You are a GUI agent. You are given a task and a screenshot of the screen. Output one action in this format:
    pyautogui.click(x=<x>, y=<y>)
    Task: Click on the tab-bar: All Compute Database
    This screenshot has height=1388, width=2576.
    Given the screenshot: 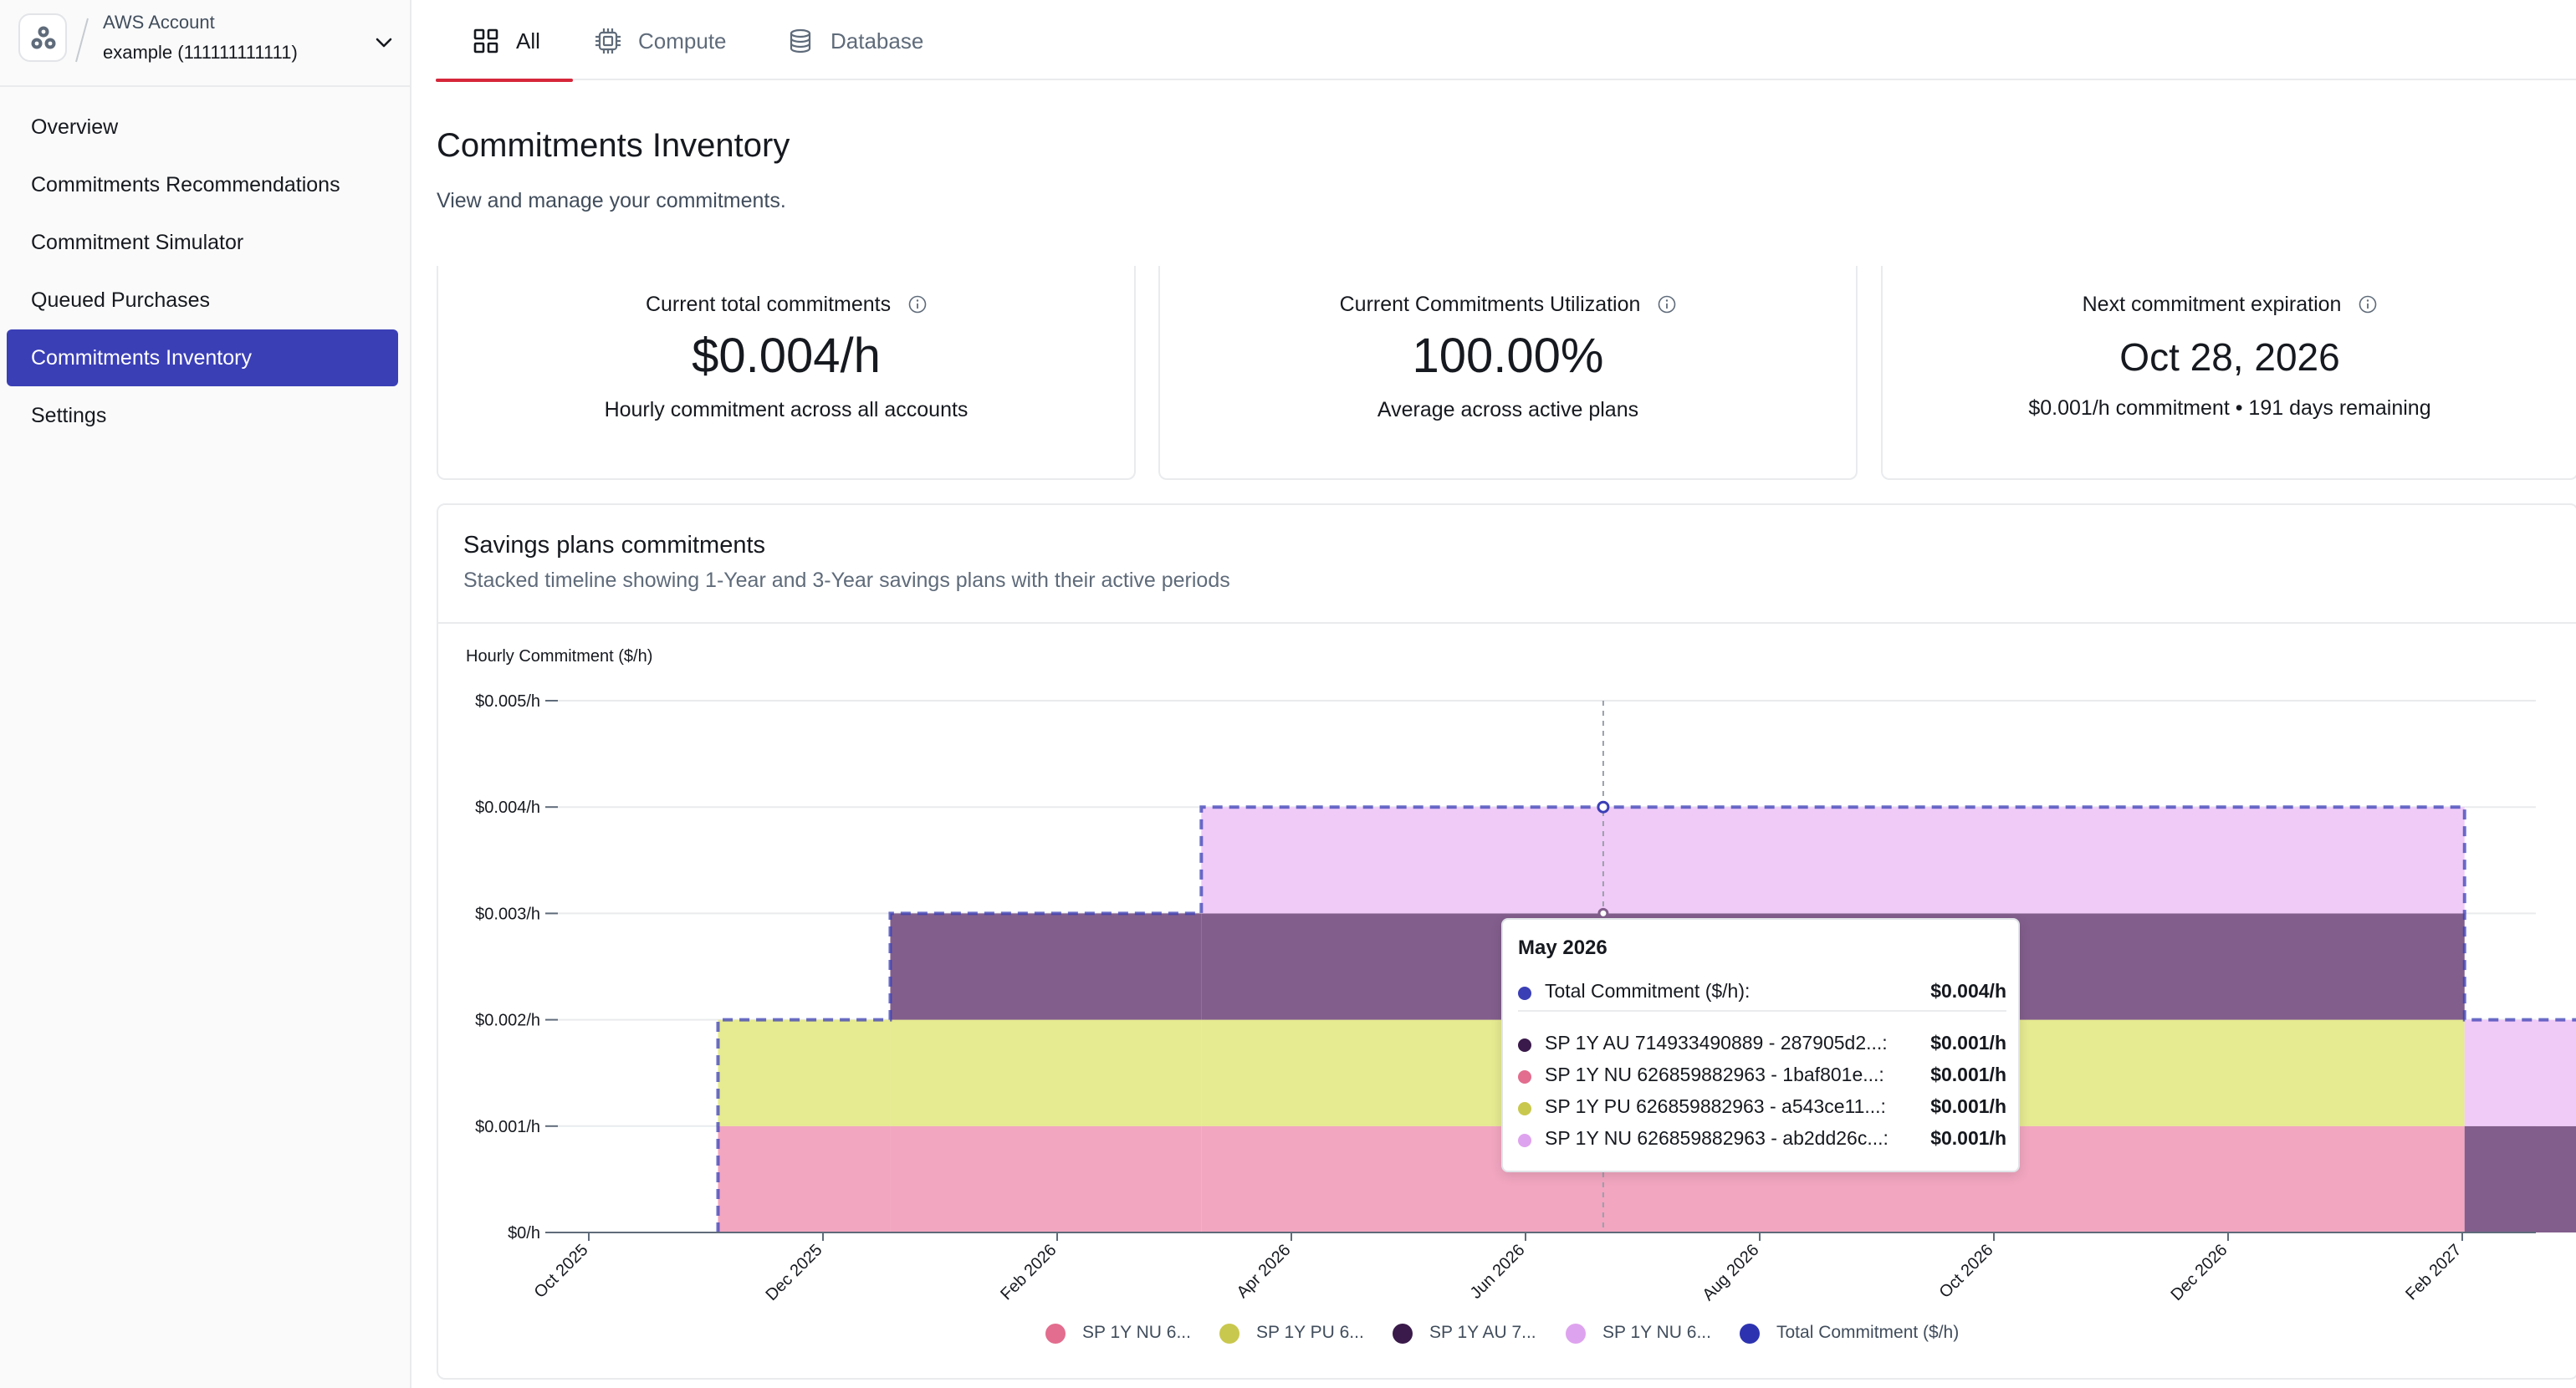 What is the action you would take?
    pyautogui.click(x=1506, y=41)
    